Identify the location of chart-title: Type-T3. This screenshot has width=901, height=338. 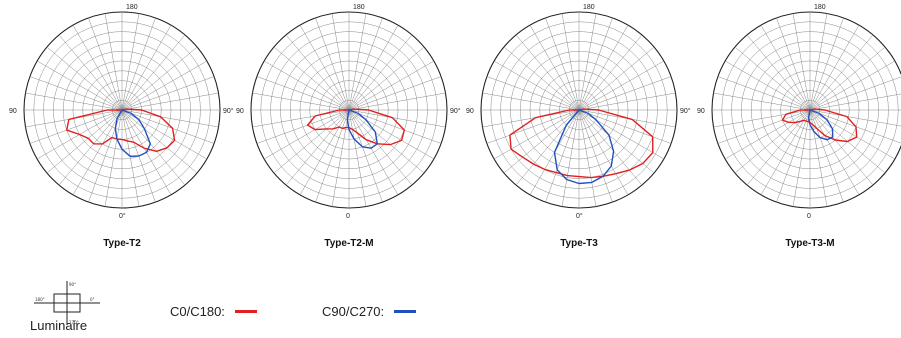
(579, 243).